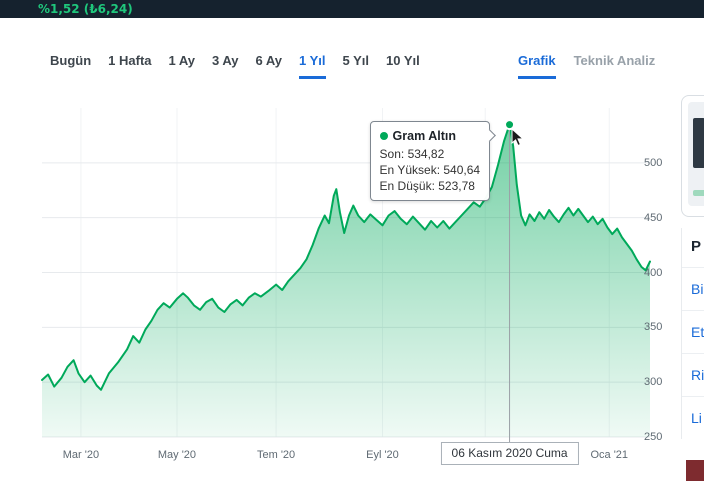 The width and height of the screenshot is (704, 481). Describe the element at coordinates (653, 382) in the screenshot. I see `y-axis-label: 300` at that location.